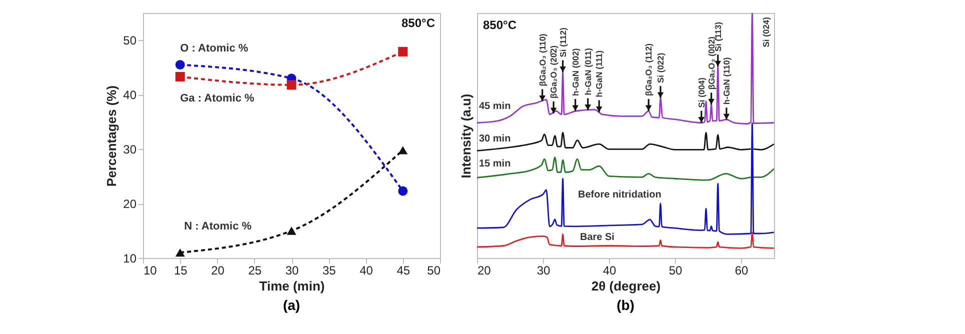 This screenshot has width=965, height=334. I want to click on text: (b), so click(625, 305).